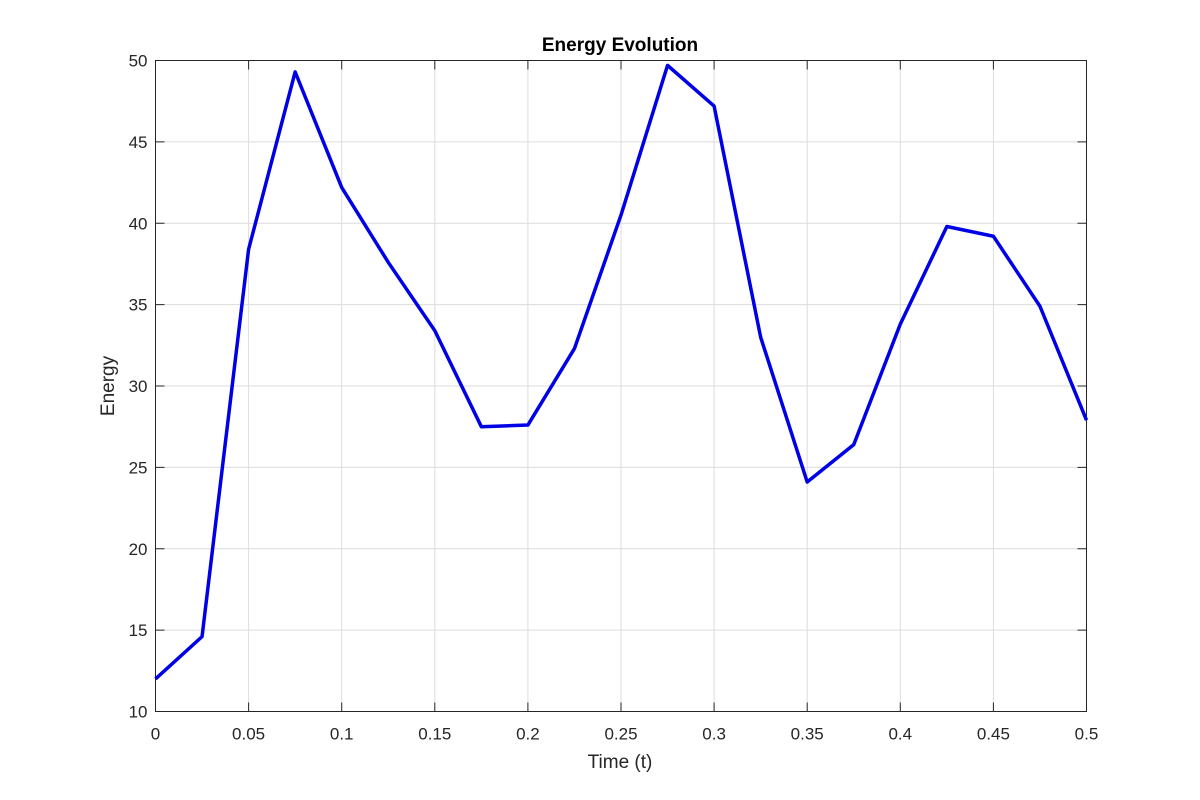  Describe the element at coordinates (620, 762) in the screenshot. I see `x-axis-label: Time (t)` at that location.